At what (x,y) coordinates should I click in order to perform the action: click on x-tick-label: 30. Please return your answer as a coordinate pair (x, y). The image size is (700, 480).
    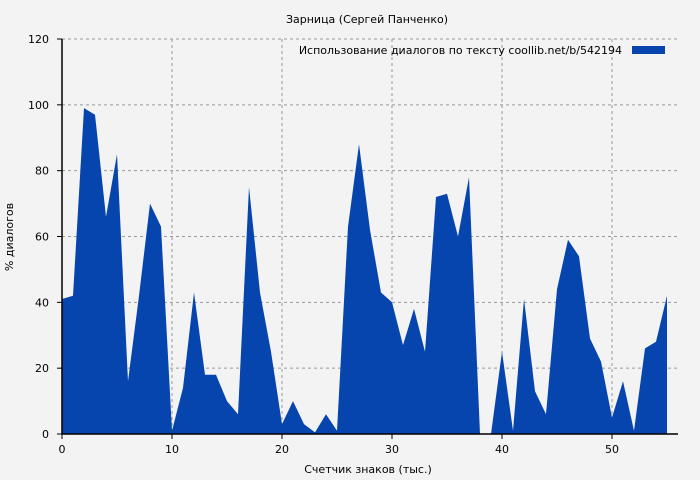
    Looking at the image, I should click on (392, 449).